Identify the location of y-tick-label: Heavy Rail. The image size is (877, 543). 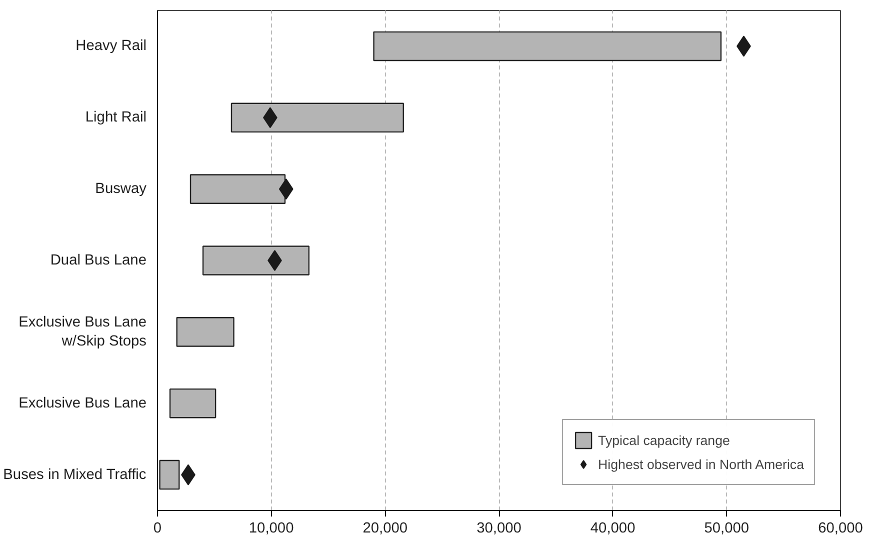
(111, 46).